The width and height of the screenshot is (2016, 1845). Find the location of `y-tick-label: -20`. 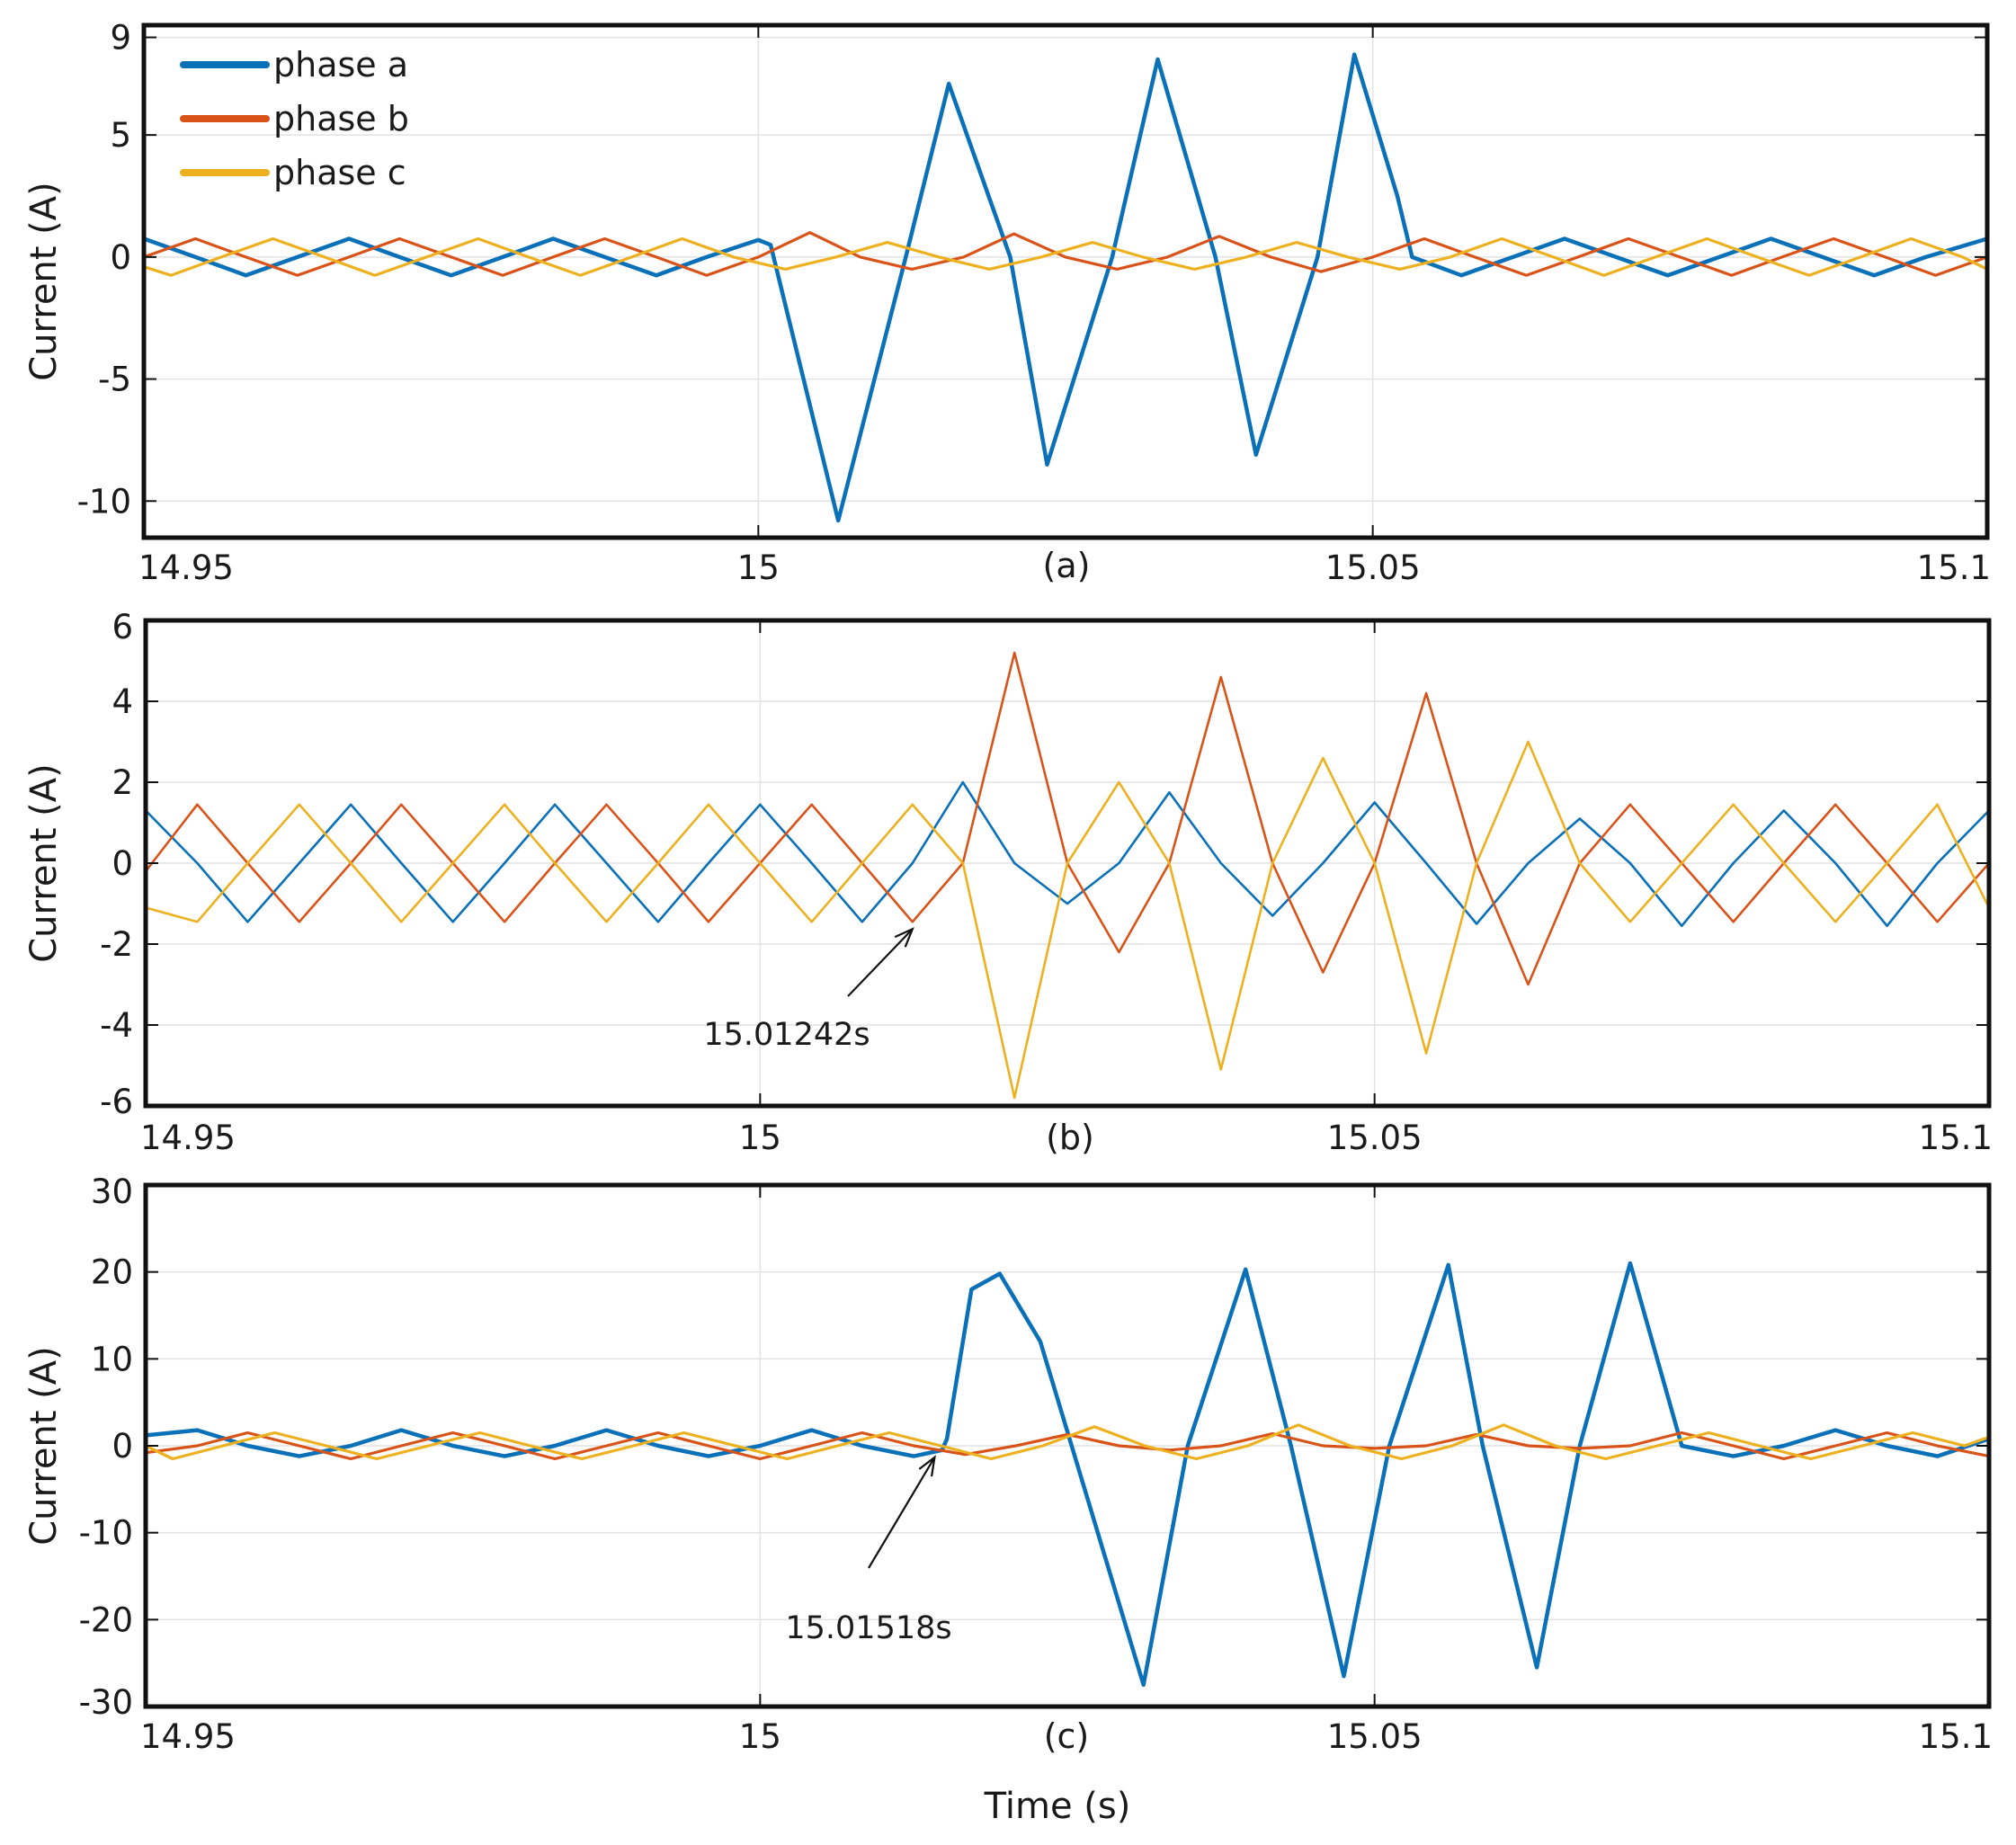

y-tick-label: -20 is located at coordinates (106, 1620).